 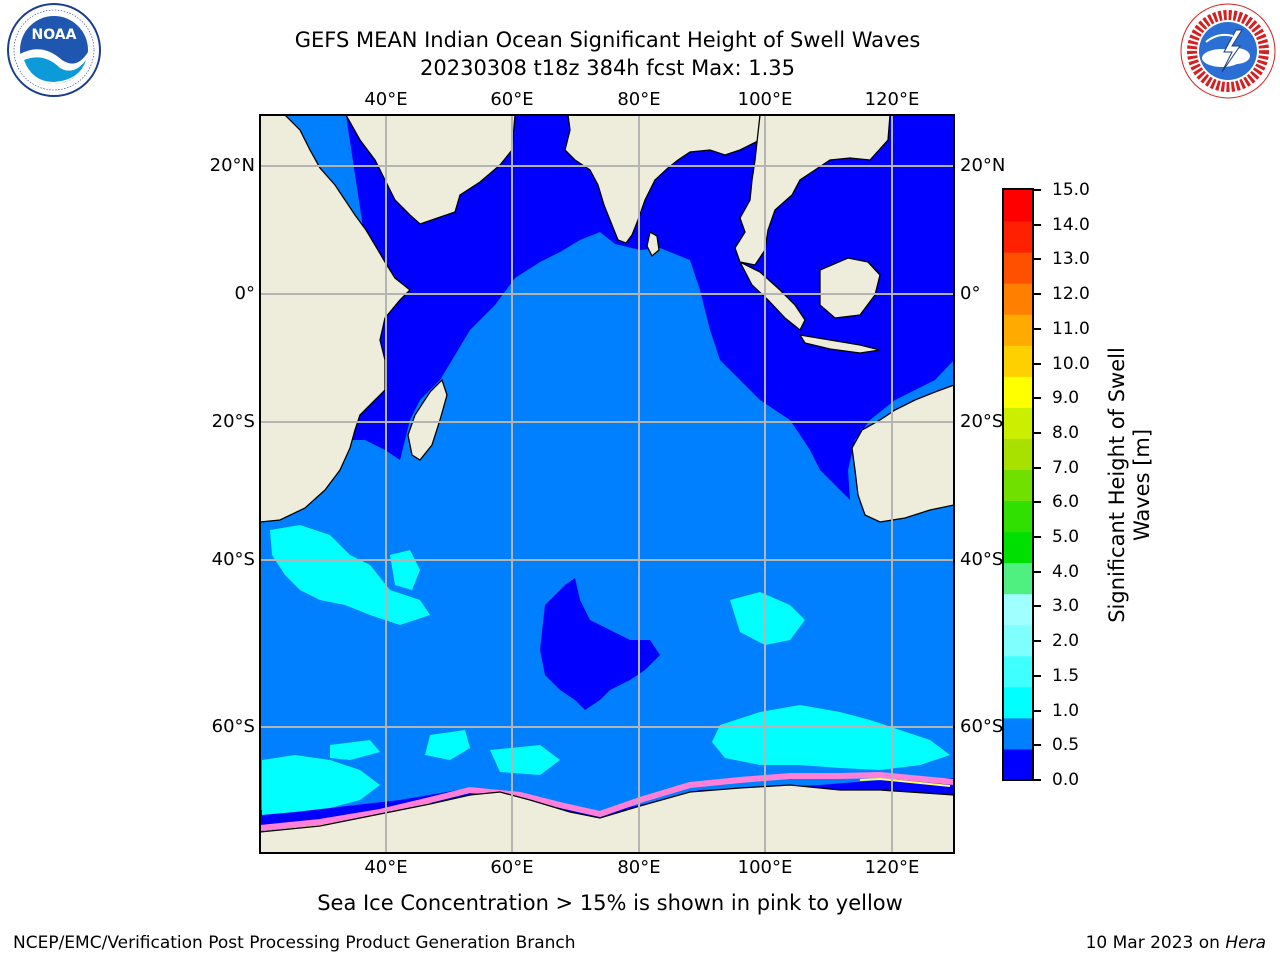 I want to click on colorbar-tick-label: 3.0, so click(x=1066, y=606).